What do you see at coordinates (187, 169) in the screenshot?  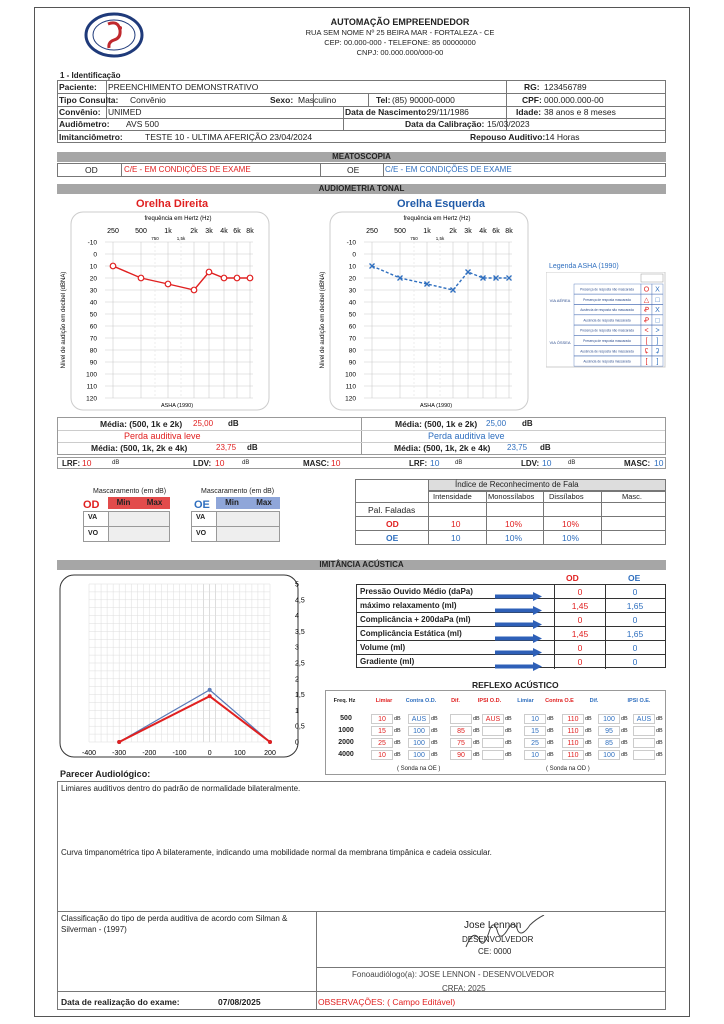 I see `meato-od-value: C/E - EM CONDIÇÕES DE EXAME` at bounding box center [187, 169].